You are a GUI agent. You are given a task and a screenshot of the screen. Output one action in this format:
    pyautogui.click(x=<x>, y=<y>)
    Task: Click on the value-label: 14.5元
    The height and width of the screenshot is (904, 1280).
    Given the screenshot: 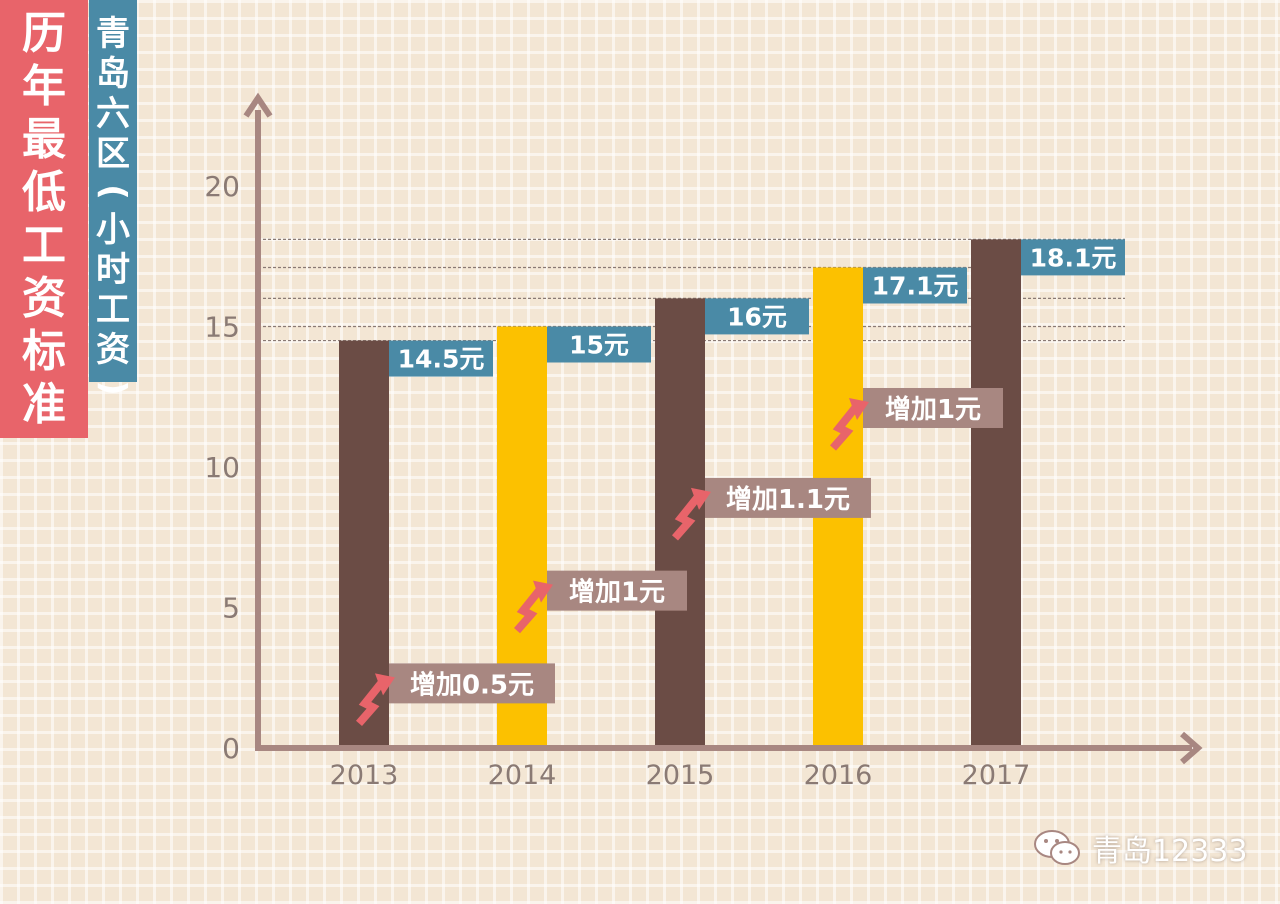 What is the action you would take?
    pyautogui.click(x=441, y=359)
    